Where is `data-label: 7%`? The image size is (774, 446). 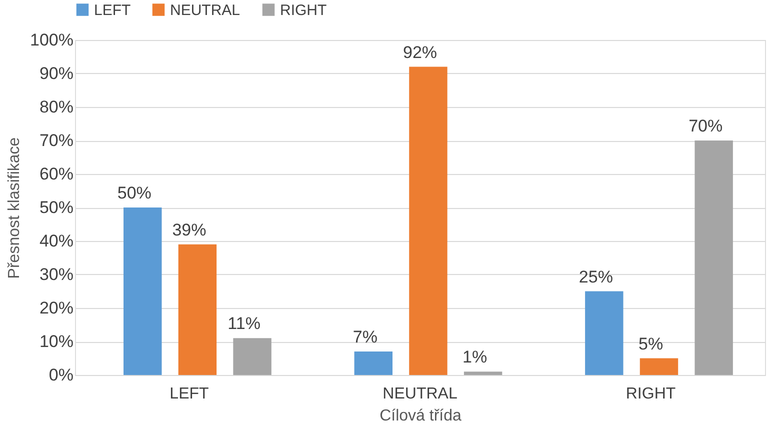 data-label: 7% is located at coordinates (365, 337).